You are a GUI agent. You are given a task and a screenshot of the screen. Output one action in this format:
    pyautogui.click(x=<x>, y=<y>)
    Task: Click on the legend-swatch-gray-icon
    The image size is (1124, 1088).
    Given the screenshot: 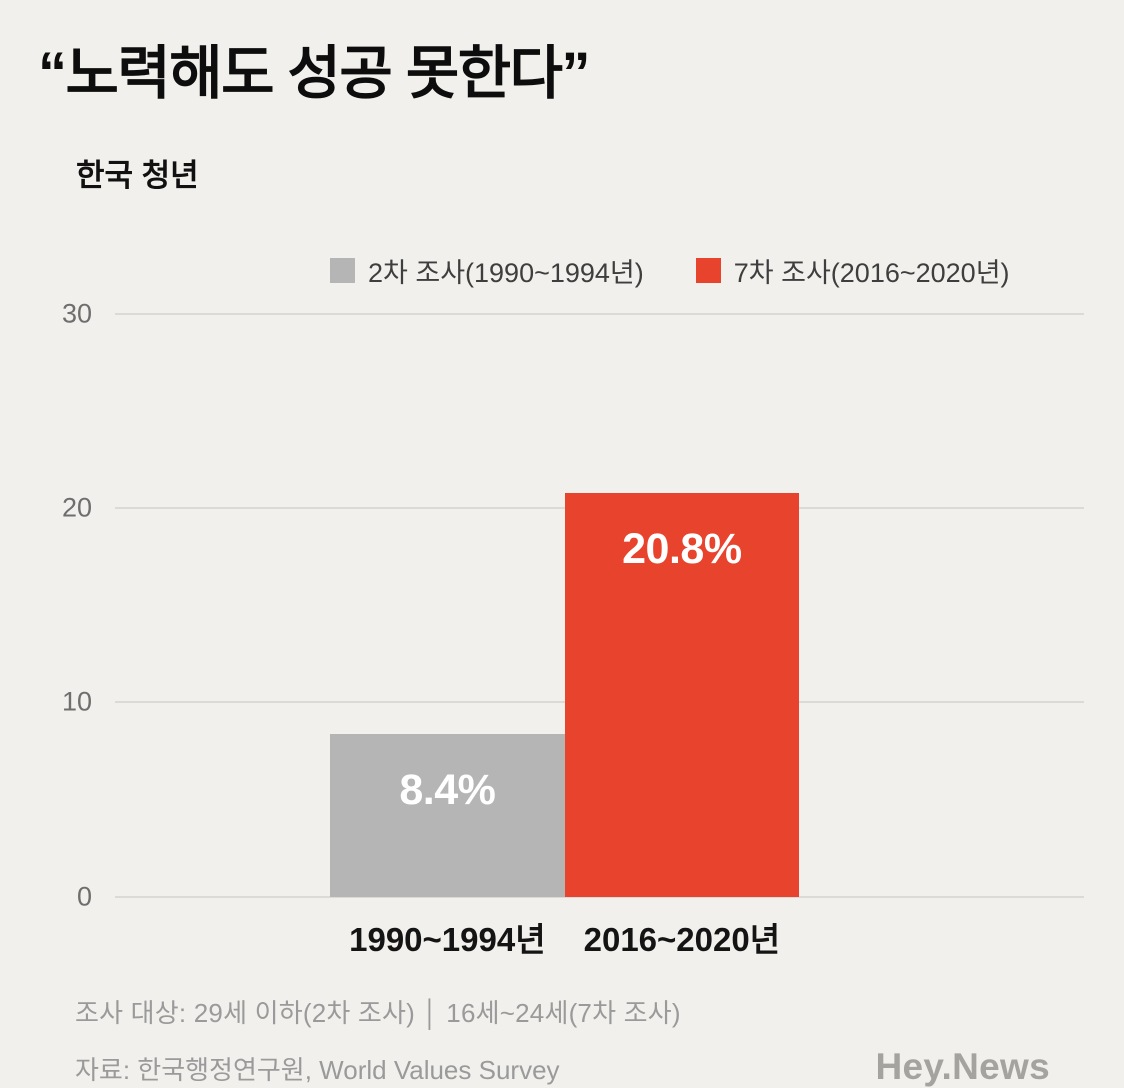 What is the action you would take?
    pyautogui.click(x=342, y=270)
    